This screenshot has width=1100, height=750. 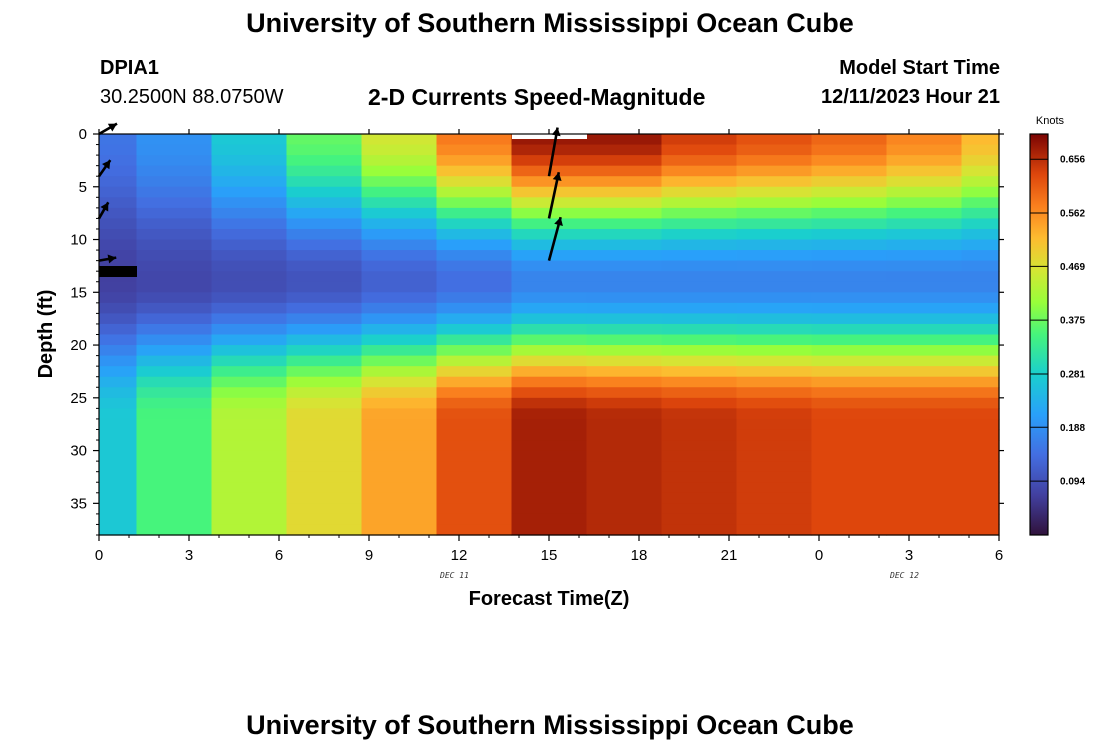 I want to click on y-tick-label: 20, so click(x=78, y=345).